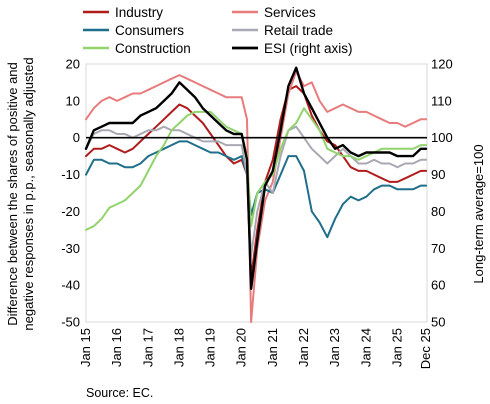 Image resolution: width=490 pixels, height=404 pixels. I want to click on right-tick-label: 100, so click(442, 137).